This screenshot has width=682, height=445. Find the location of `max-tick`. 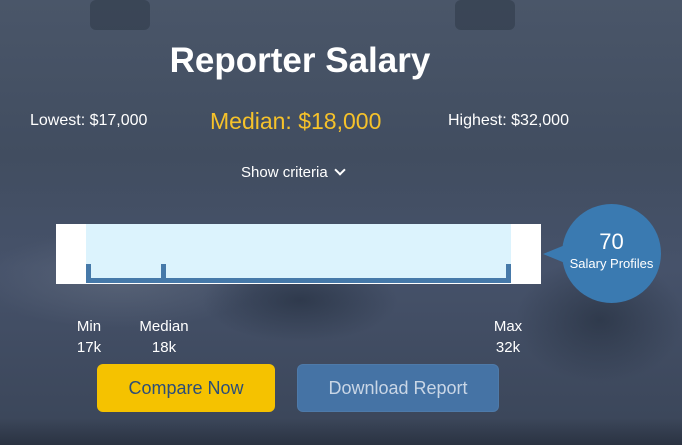

max-tick is located at coordinates (508, 271).